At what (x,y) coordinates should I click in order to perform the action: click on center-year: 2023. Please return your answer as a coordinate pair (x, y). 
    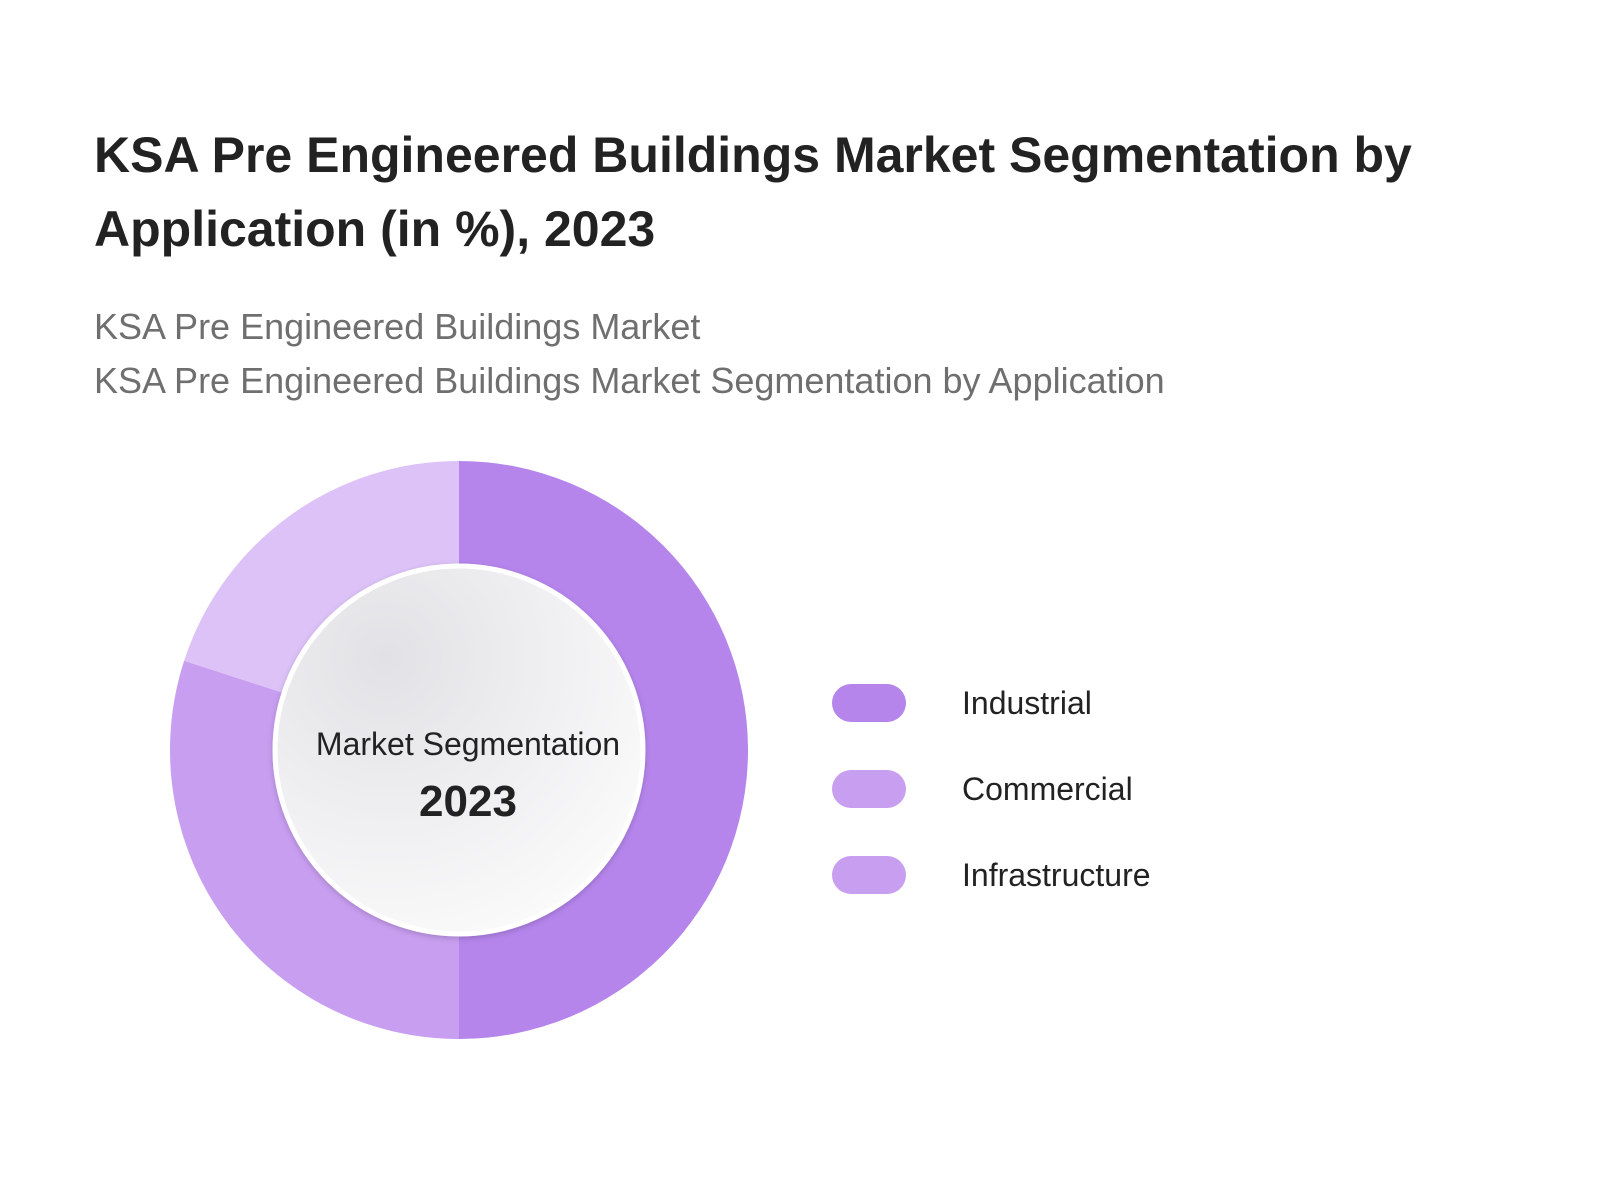
    Looking at the image, I should click on (468, 801).